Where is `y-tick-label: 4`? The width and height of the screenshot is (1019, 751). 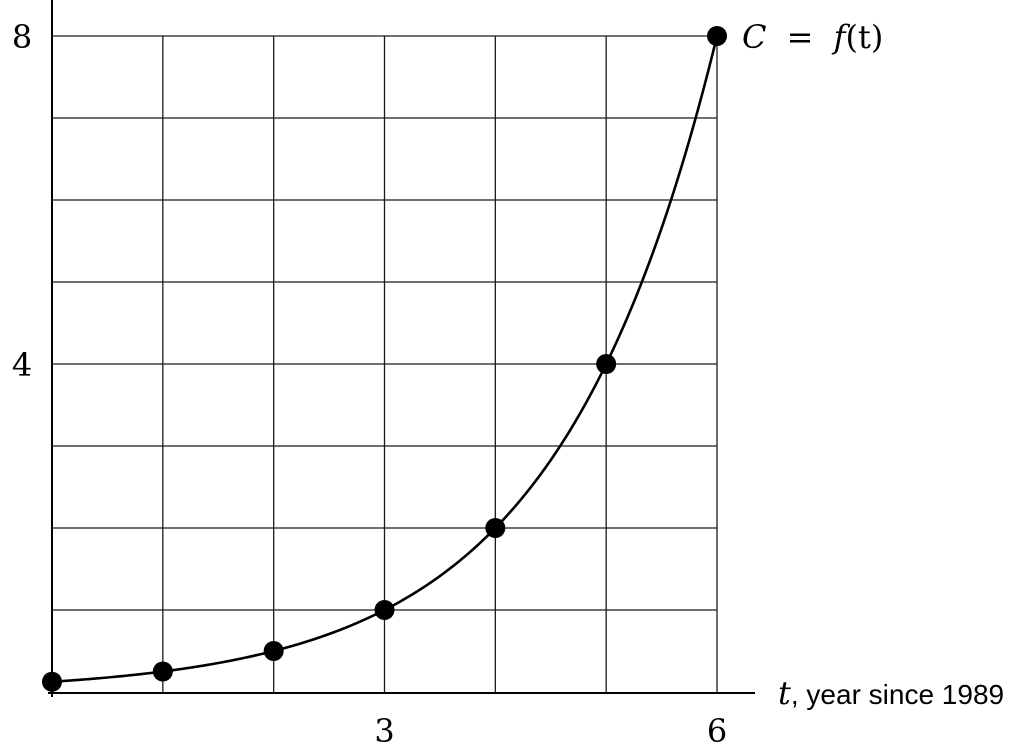
y-tick-label: 4 is located at coordinates (22, 365).